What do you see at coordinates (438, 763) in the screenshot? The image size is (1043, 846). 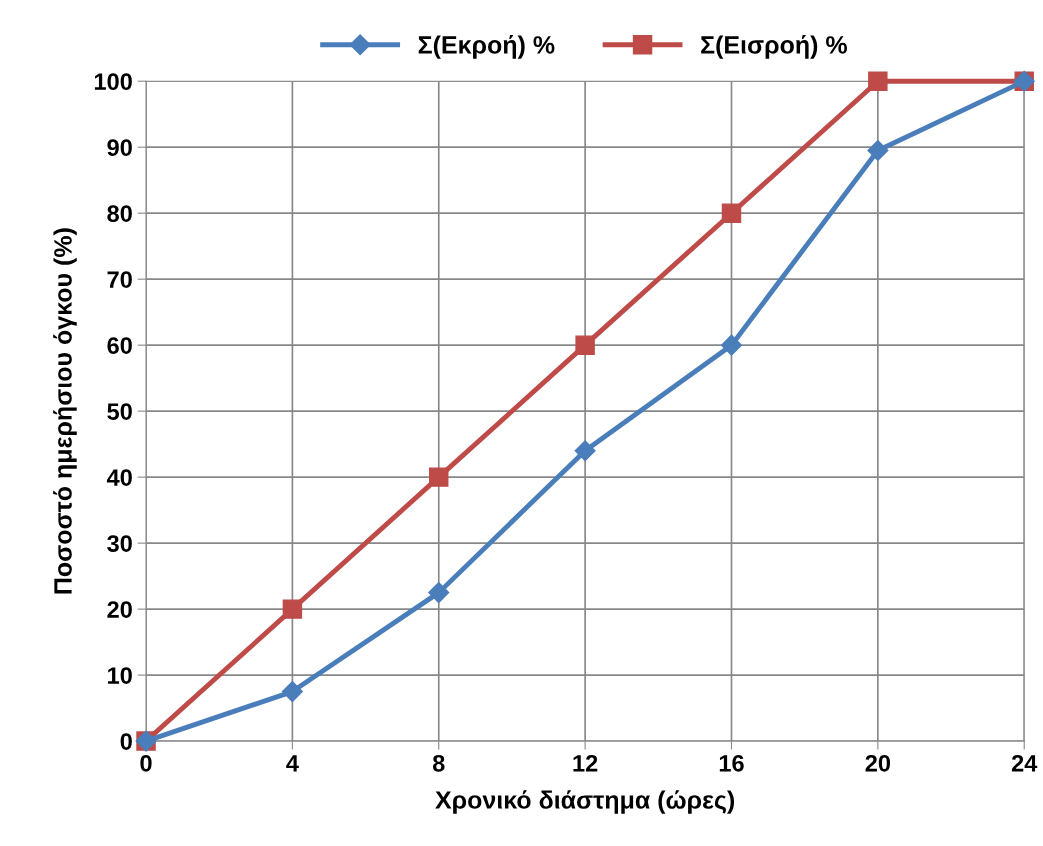 I see `x-tick-label: 8` at bounding box center [438, 763].